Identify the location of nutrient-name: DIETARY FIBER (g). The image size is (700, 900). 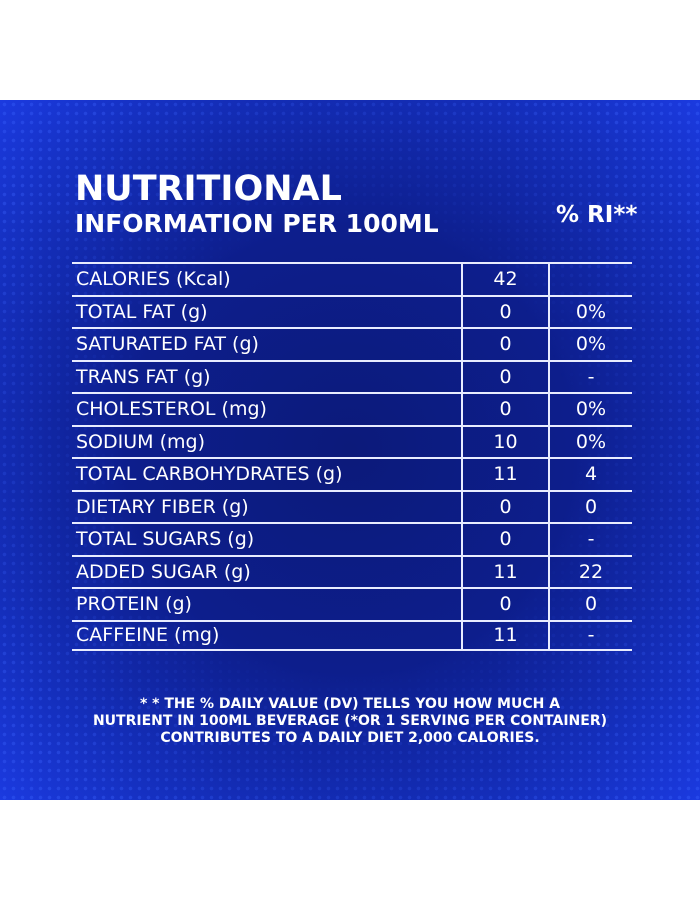
(267, 506).